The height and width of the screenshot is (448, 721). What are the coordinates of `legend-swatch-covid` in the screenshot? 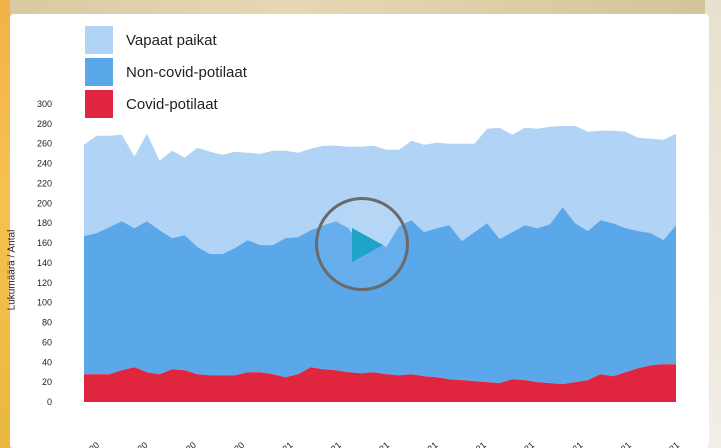 It's located at (99, 104).